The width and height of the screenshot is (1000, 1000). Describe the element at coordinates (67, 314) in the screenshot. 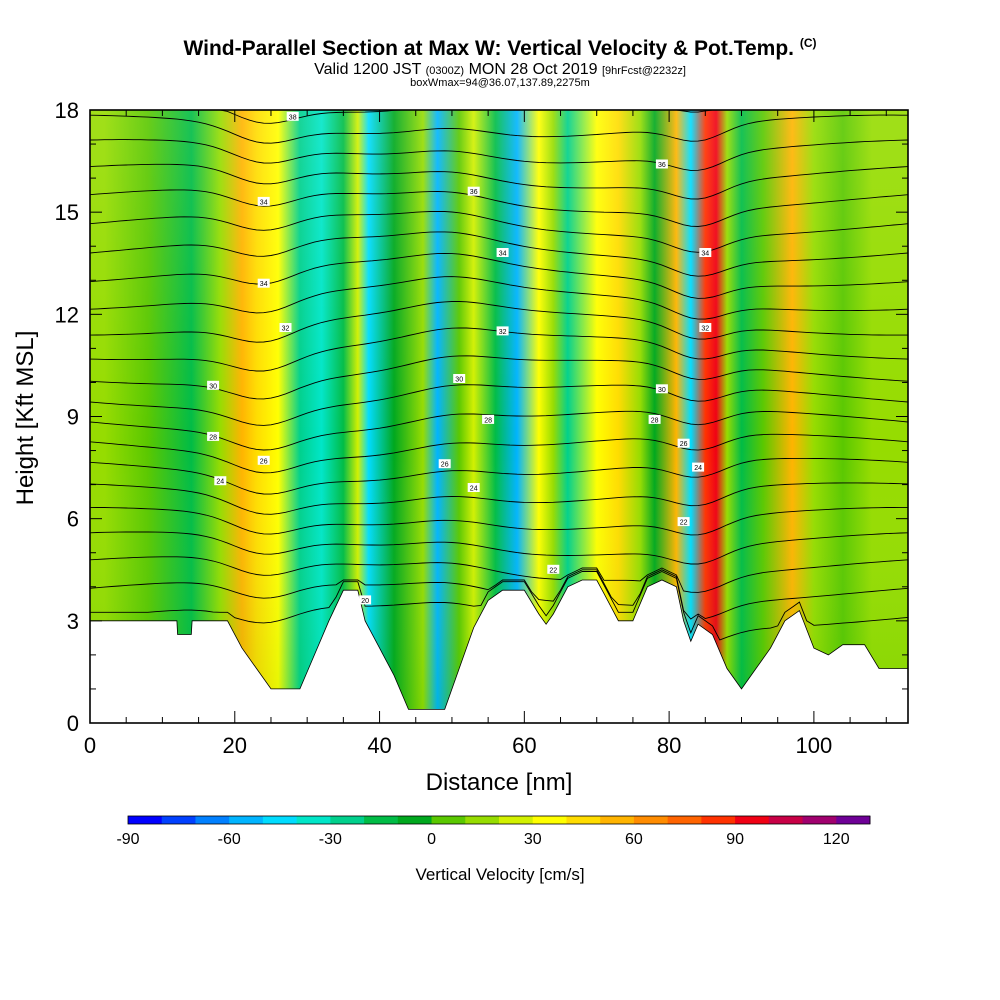

I see `y-tick-label: 12` at that location.